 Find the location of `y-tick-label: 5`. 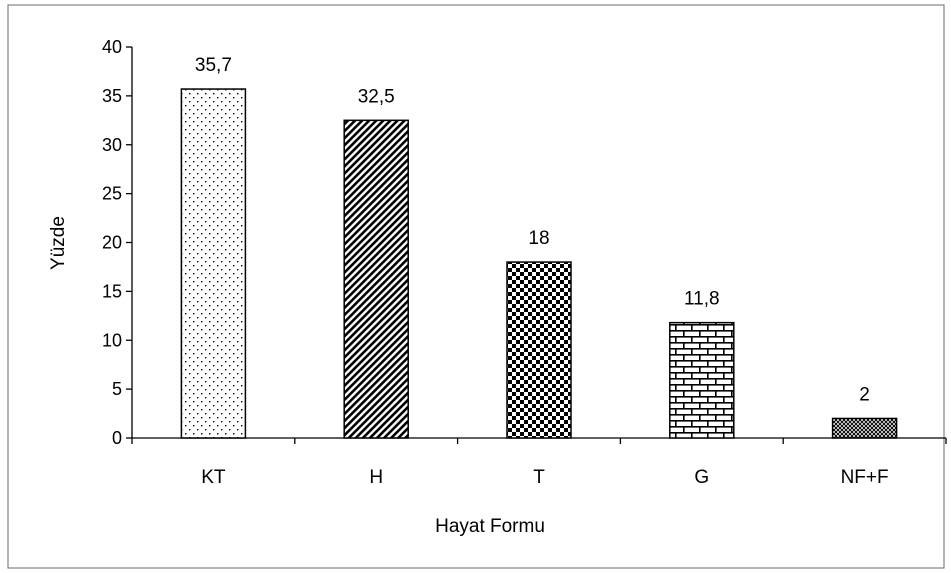

y-tick-label: 5 is located at coordinates (117, 389).